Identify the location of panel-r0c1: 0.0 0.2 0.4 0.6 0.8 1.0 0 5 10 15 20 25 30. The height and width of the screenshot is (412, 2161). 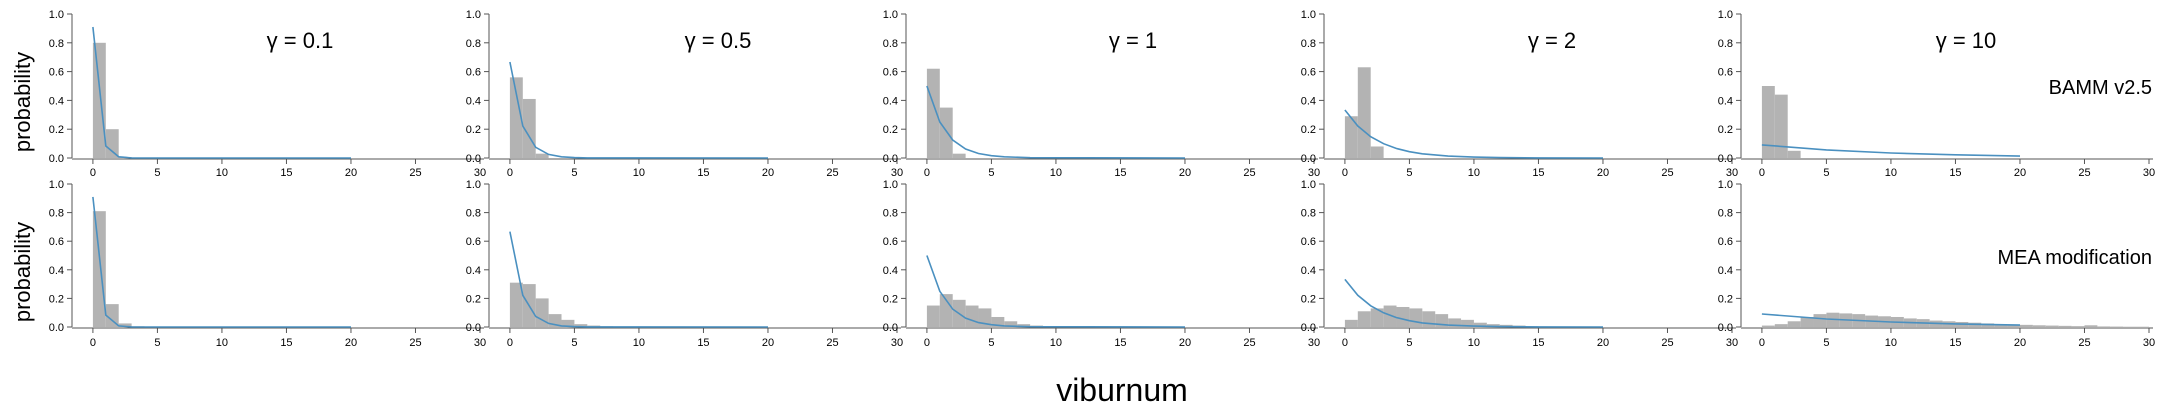
(684, 94).